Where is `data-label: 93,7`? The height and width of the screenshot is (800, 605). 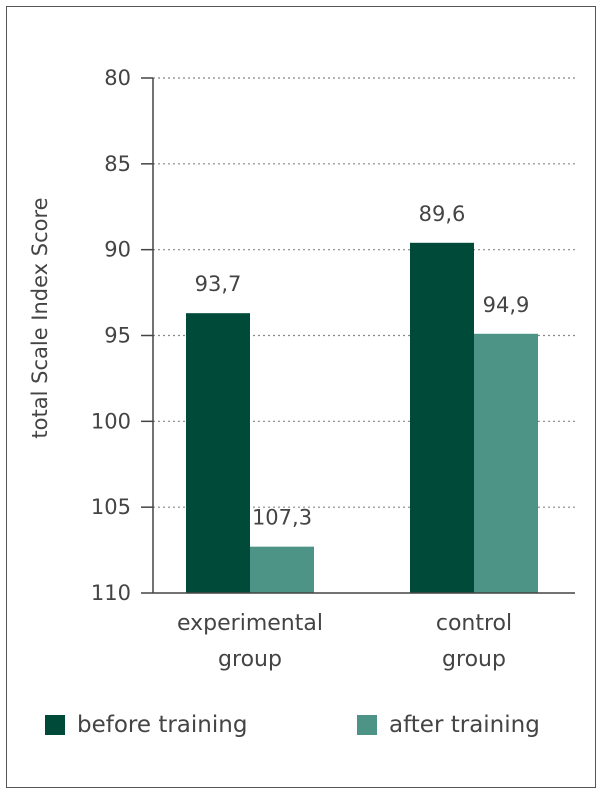
data-label: 93,7 is located at coordinates (218, 284).